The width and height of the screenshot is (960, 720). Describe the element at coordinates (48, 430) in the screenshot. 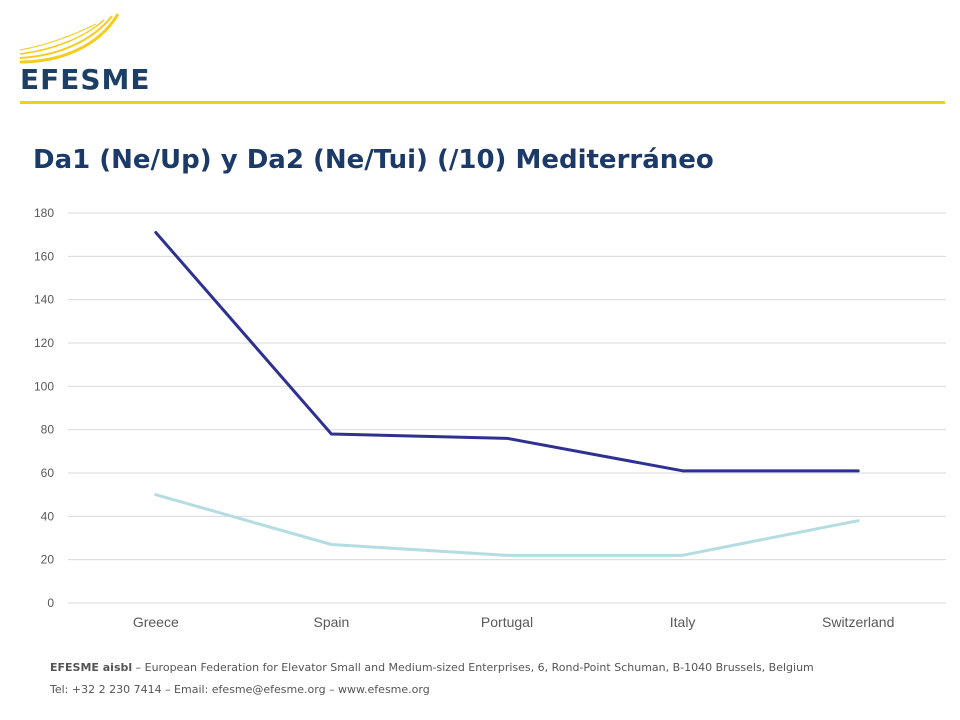

I see `y-tick-label: 80` at that location.